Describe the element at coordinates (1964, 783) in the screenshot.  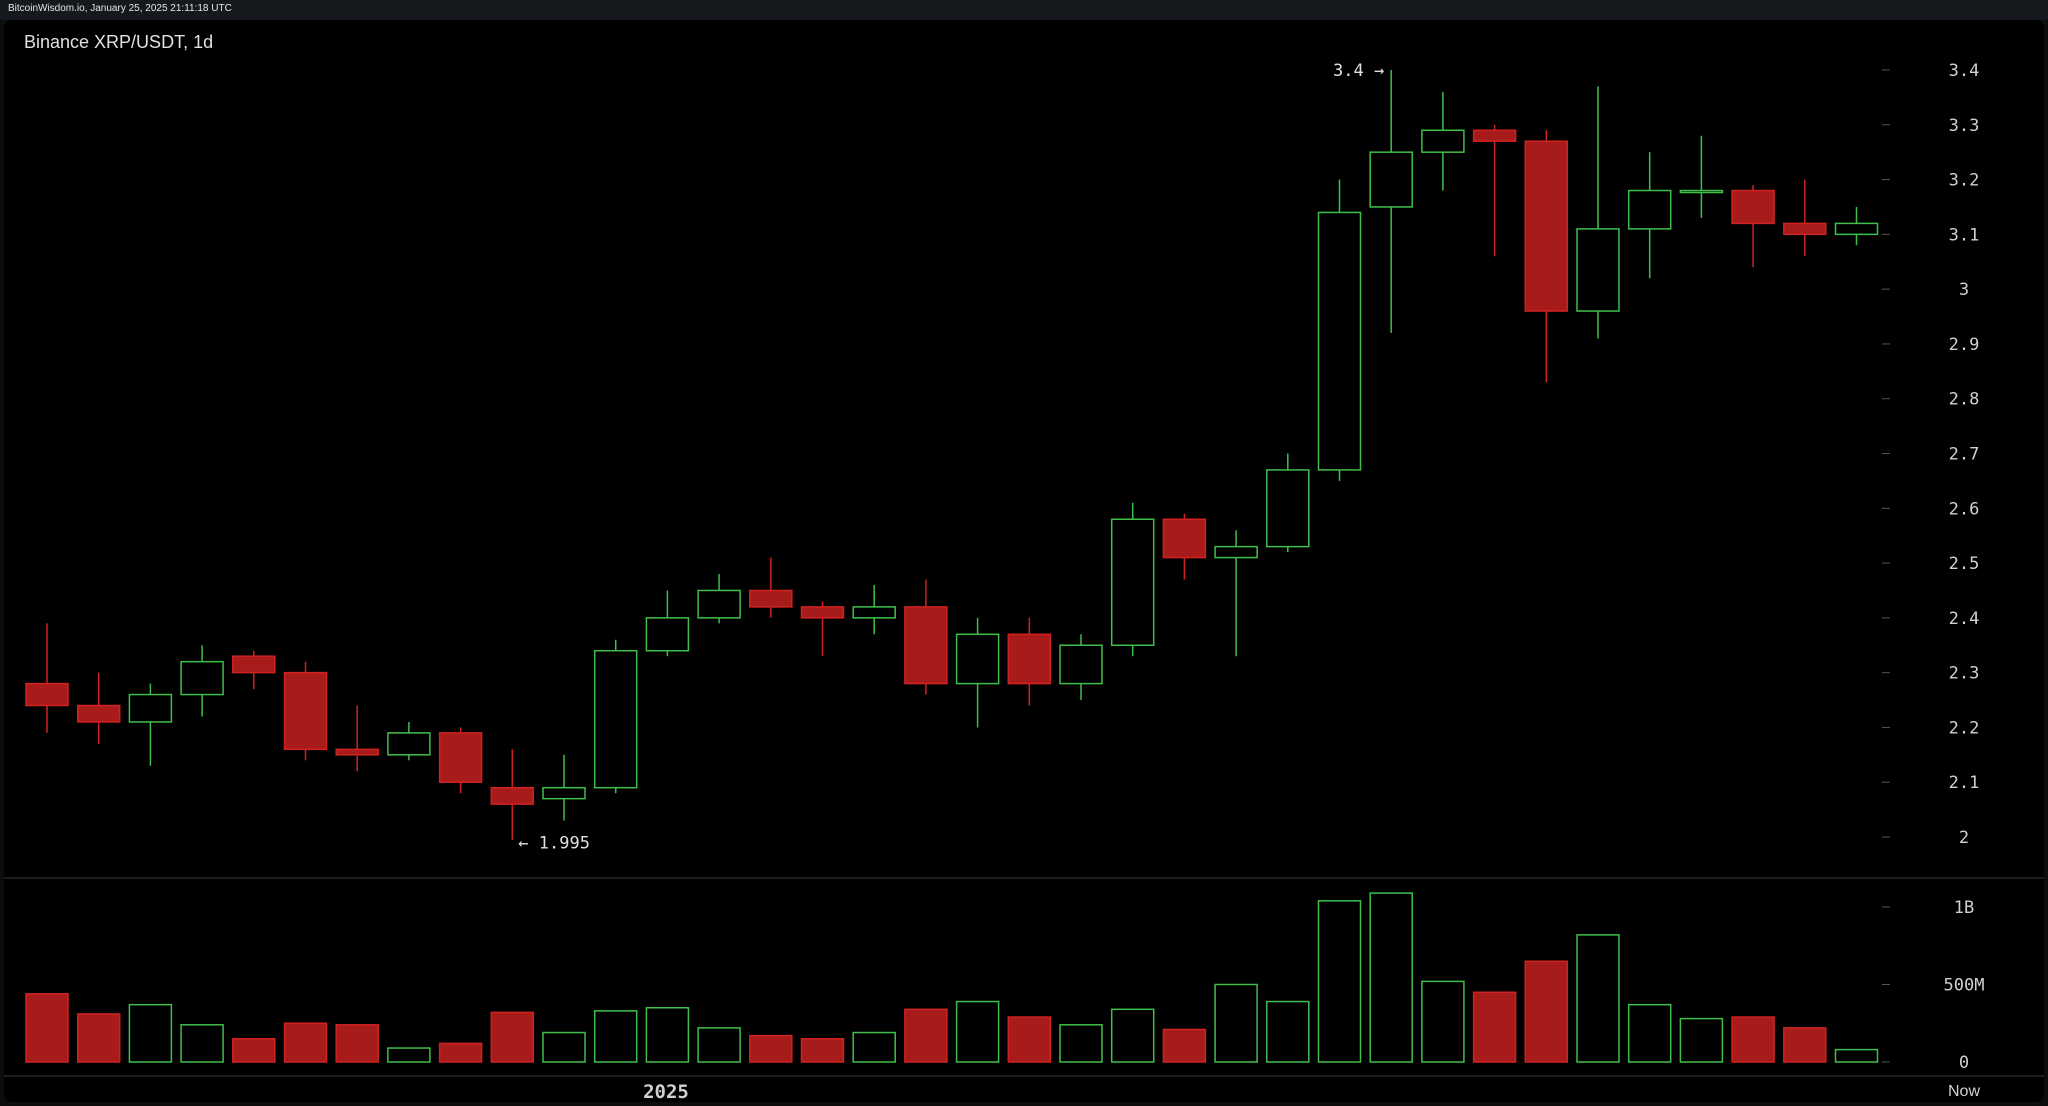
I see `price-tick-label: 2.1` at that location.